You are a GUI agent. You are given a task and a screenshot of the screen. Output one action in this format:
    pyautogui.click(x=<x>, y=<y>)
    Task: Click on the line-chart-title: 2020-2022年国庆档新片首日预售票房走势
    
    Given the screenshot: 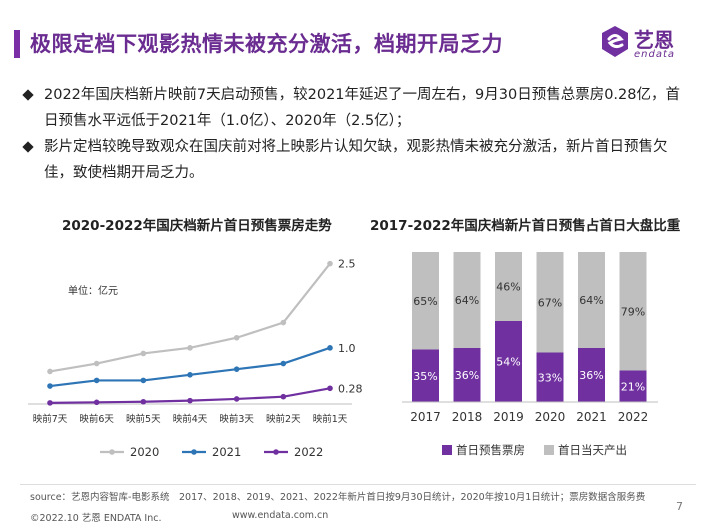 What is the action you would take?
    pyautogui.click(x=197, y=226)
    